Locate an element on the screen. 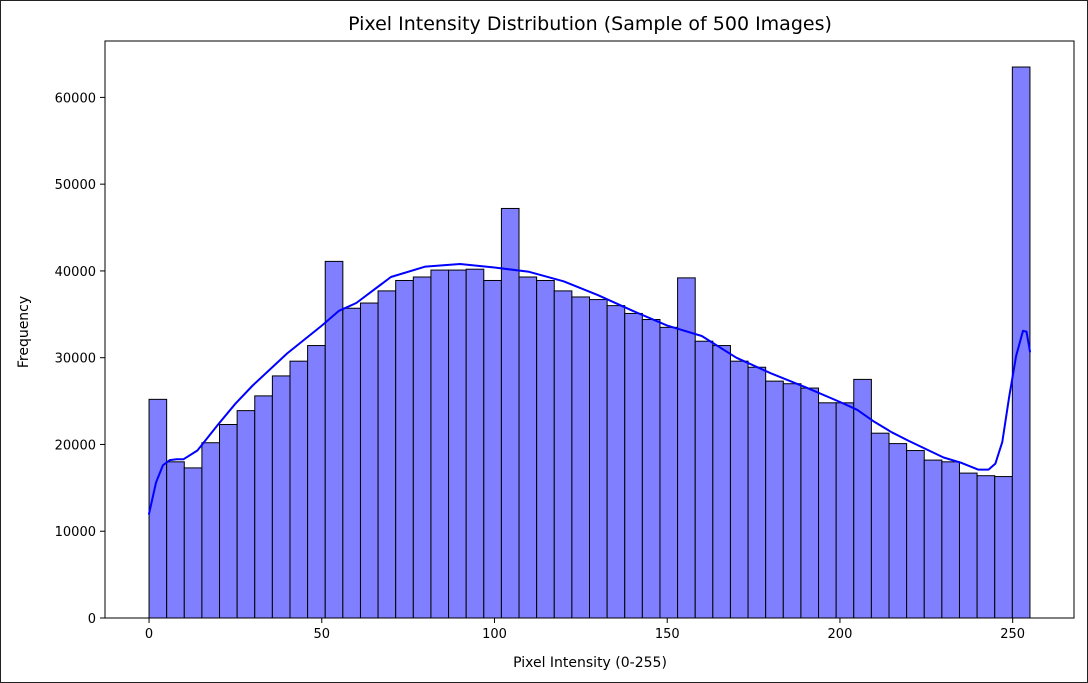  y-tick-label: 0 is located at coordinates (92, 619).